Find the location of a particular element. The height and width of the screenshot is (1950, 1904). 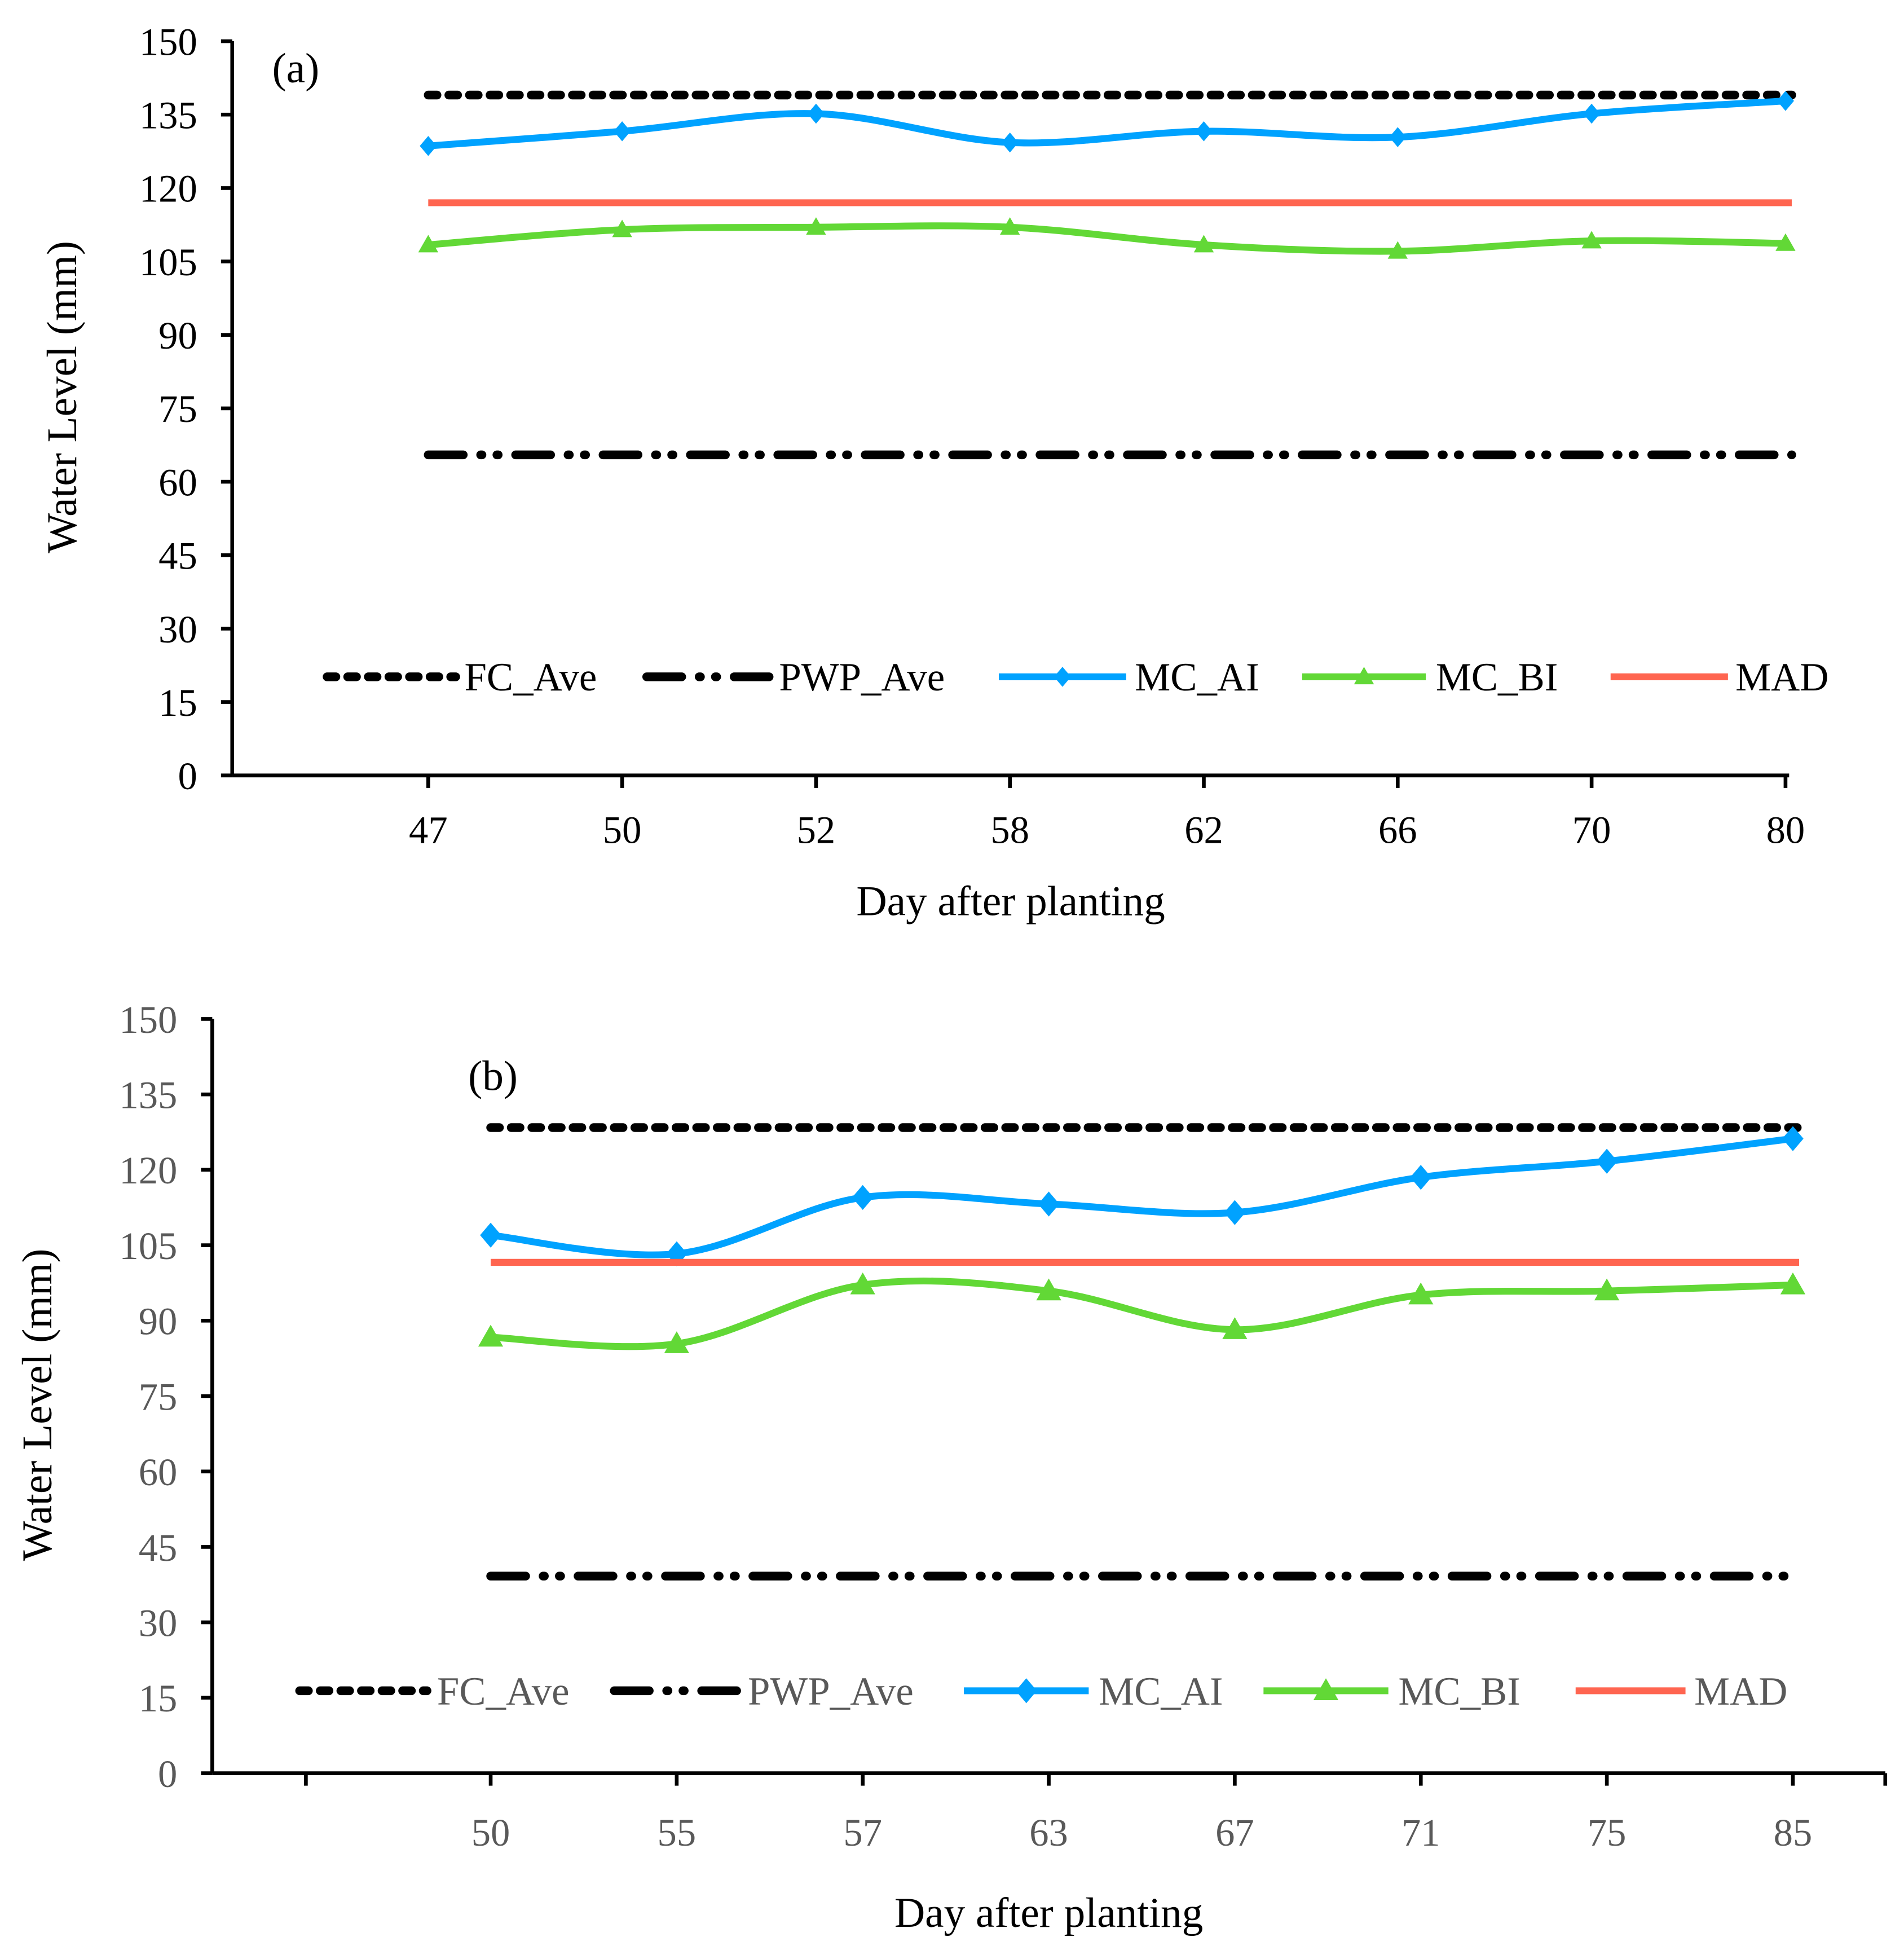

x-tick-label: 47 is located at coordinates (428, 829).